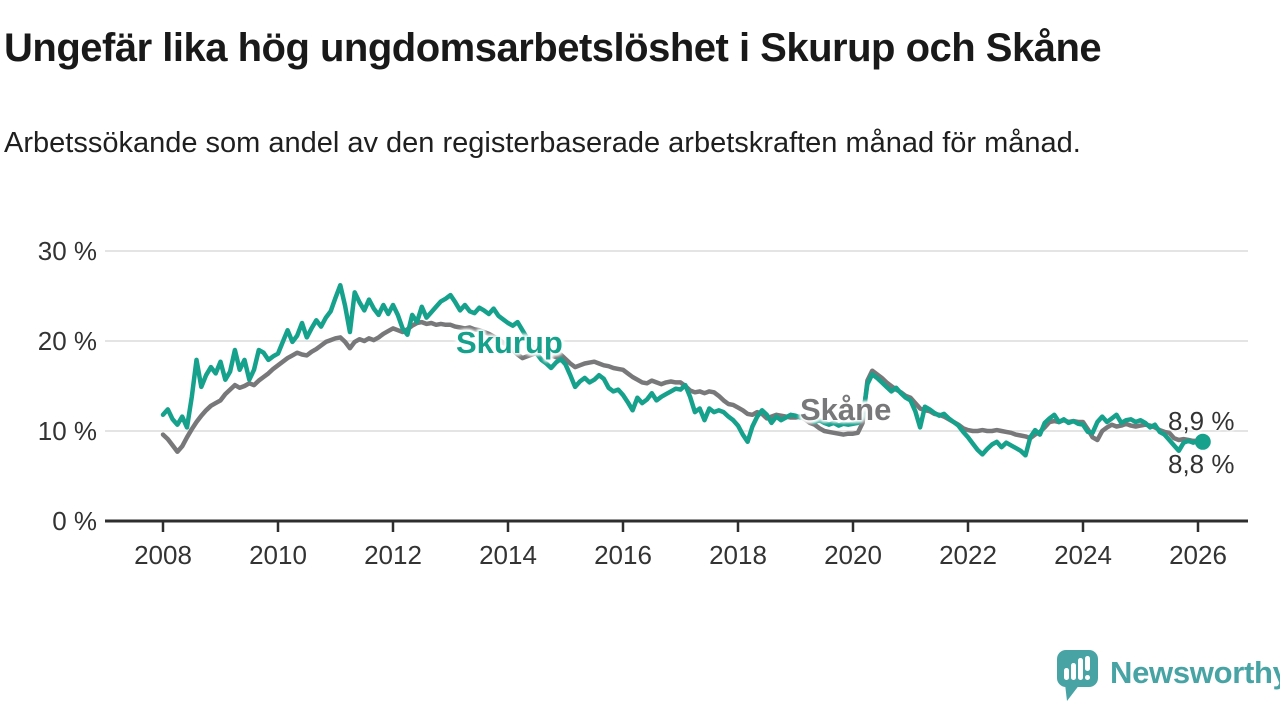 Image resolution: width=1280 pixels, height=720 pixels. What do you see at coordinates (853, 555) in the screenshot?
I see `x-tick-label: 2020` at bounding box center [853, 555].